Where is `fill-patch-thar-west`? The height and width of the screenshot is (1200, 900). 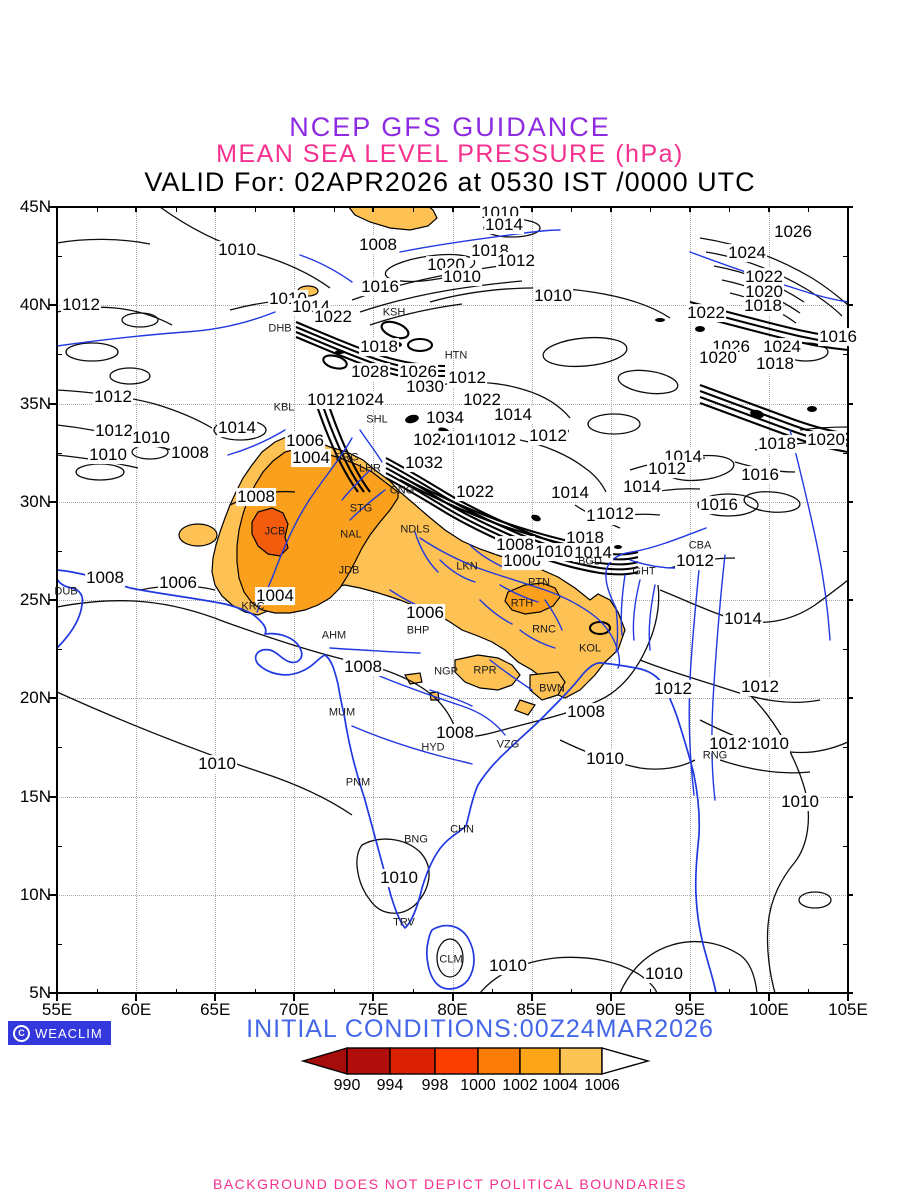 fill-patch-thar-west is located at coordinates (198, 535).